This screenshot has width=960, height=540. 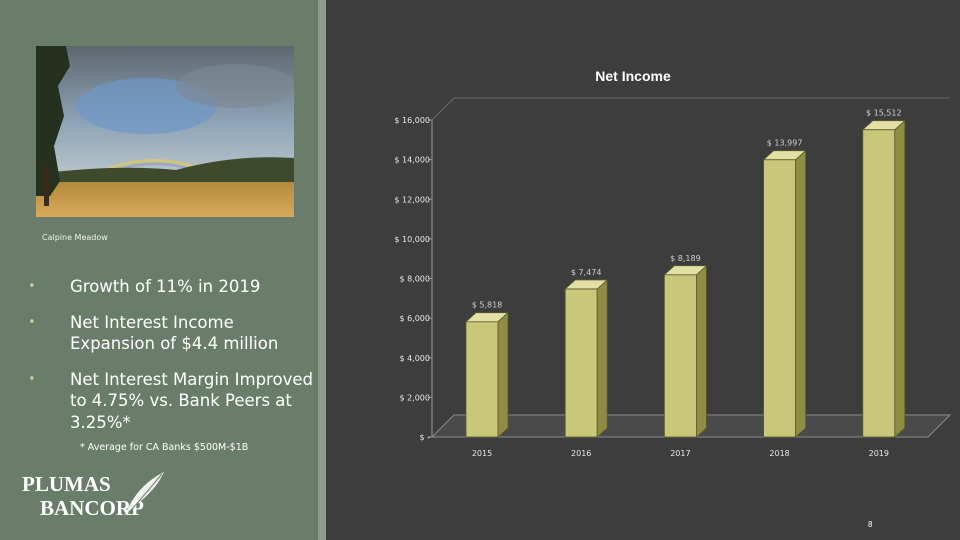 I want to click on logo-line2: BANCORP, so click(x=92, y=508).